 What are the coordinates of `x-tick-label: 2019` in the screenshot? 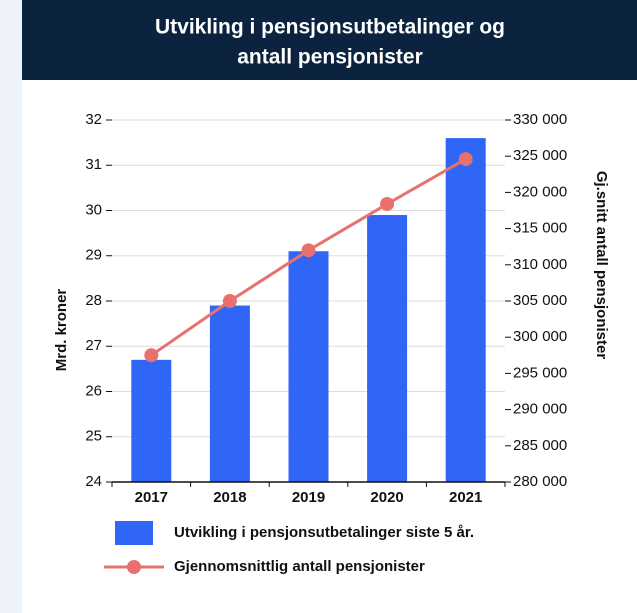 It's located at (308, 497).